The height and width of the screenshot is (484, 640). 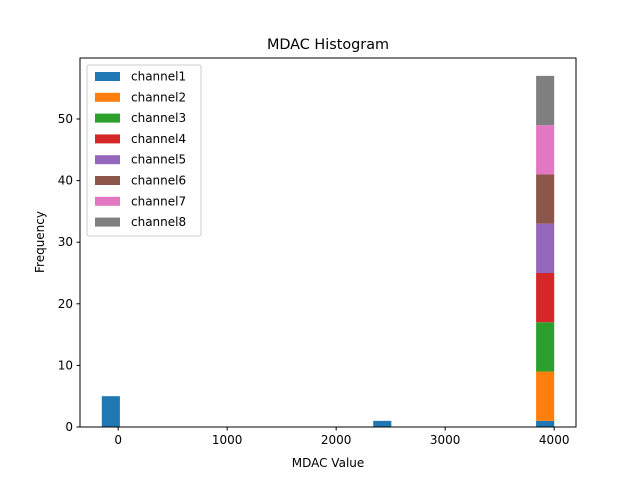 What do you see at coordinates (107, 201) in the screenshot?
I see `legend-swatch-channel7` at bounding box center [107, 201].